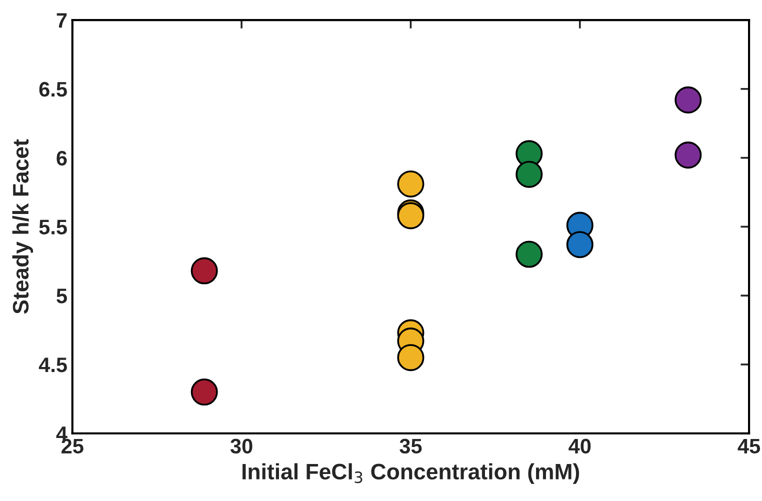  I want to click on y-tick-label: 5.5, so click(53, 227).